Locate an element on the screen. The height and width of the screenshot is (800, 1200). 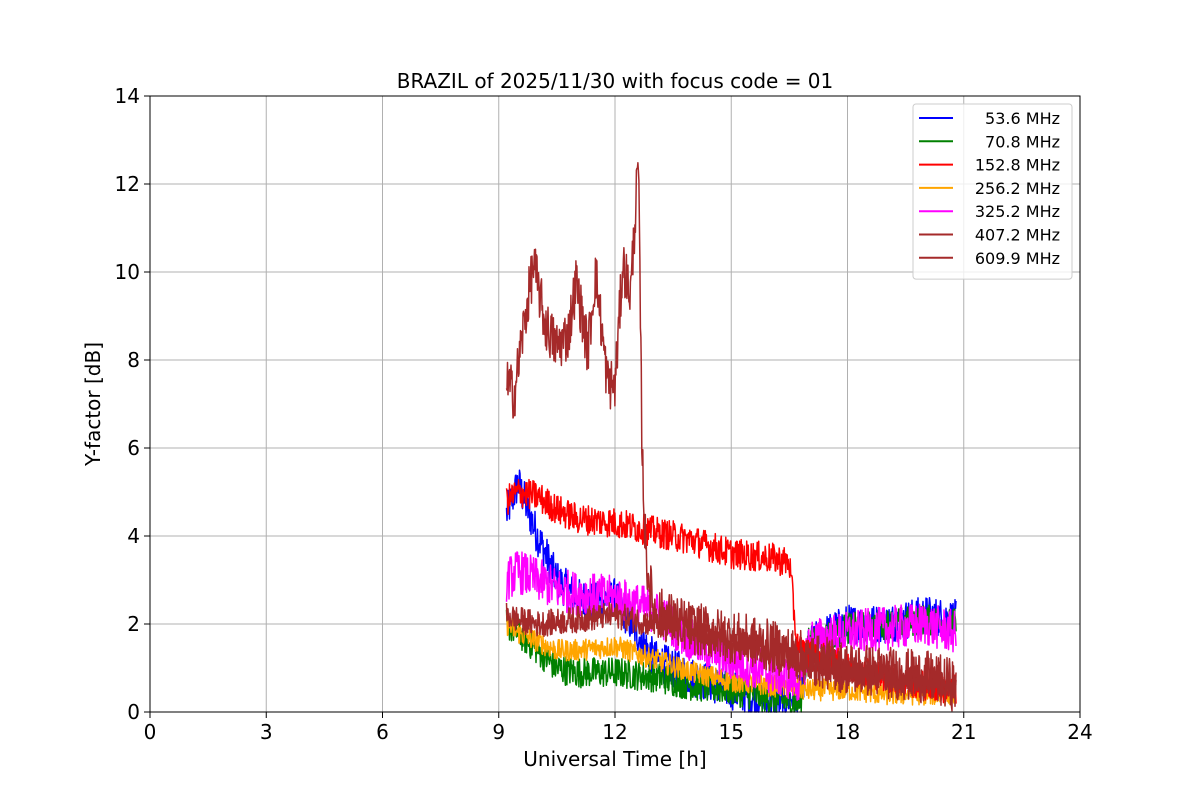
y-tick-label: 6 is located at coordinates (133, 448).